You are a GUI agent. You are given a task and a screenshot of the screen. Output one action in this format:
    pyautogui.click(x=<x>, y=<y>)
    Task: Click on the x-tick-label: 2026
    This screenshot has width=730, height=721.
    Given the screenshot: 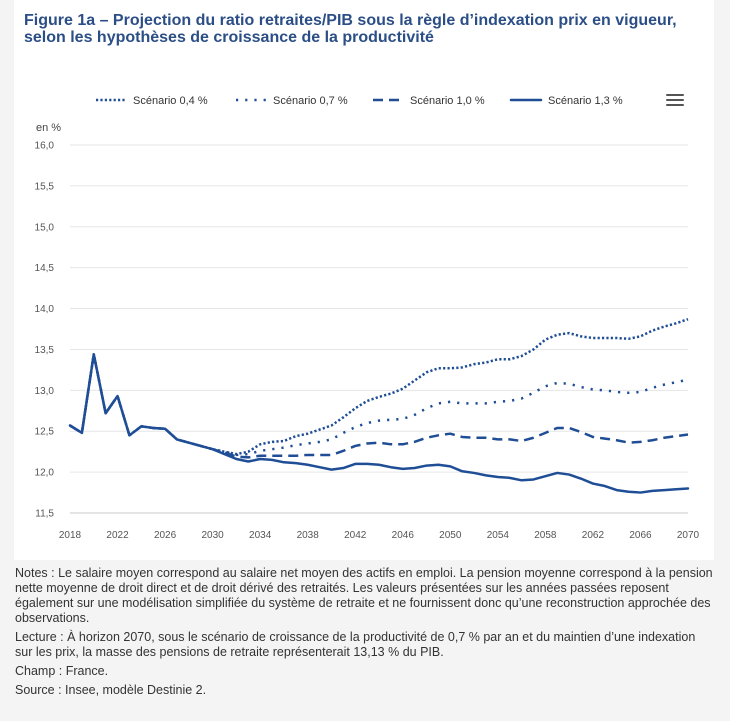 What is the action you would take?
    pyautogui.click(x=165, y=535)
    